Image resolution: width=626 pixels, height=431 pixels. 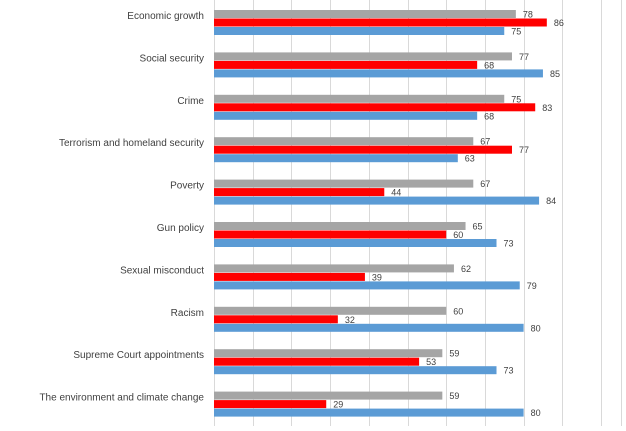 I want to click on data-label: 44, so click(x=396, y=193).